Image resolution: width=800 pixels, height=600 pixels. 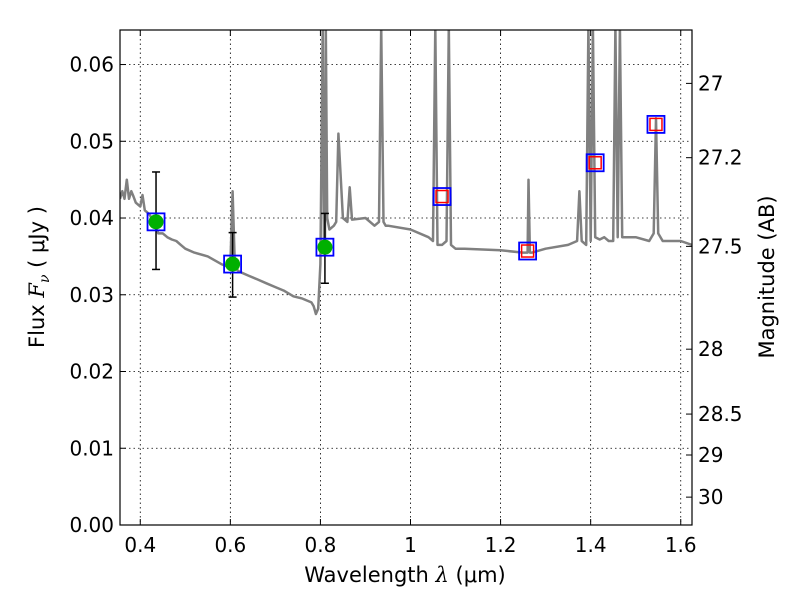 I want to click on magnitude-tick-label: 28, so click(x=710, y=349).